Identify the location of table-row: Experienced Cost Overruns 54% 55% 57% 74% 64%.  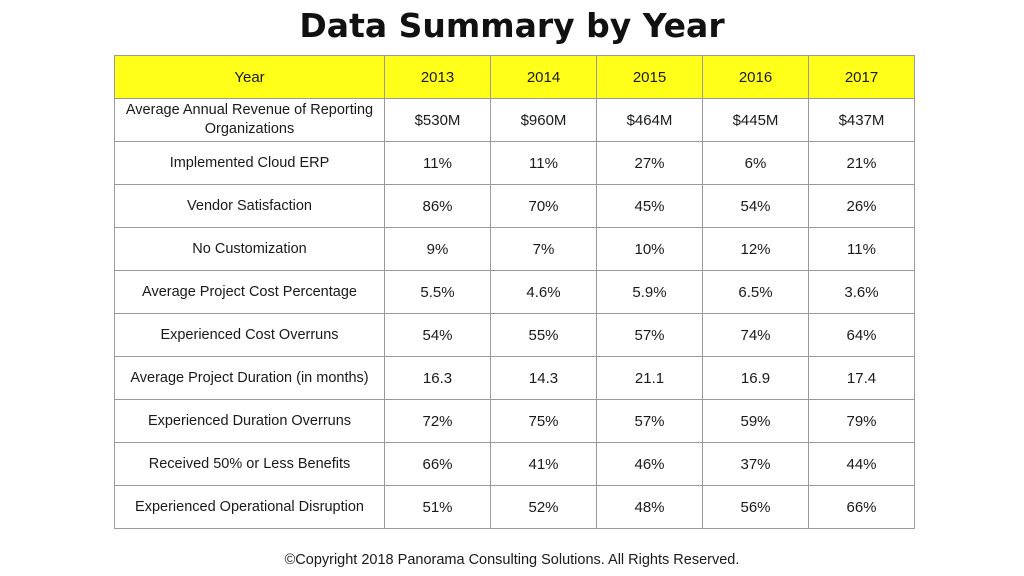
(514, 335).